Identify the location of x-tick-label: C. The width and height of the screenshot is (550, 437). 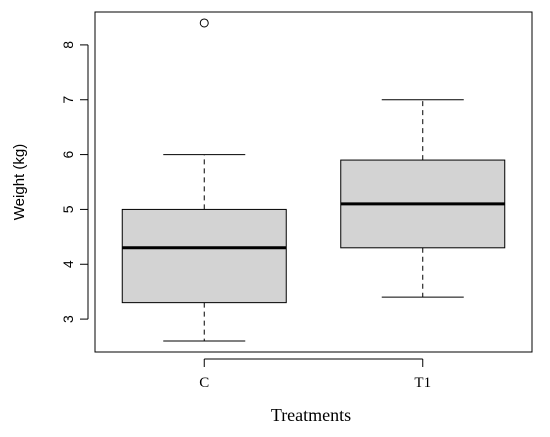
(204, 383).